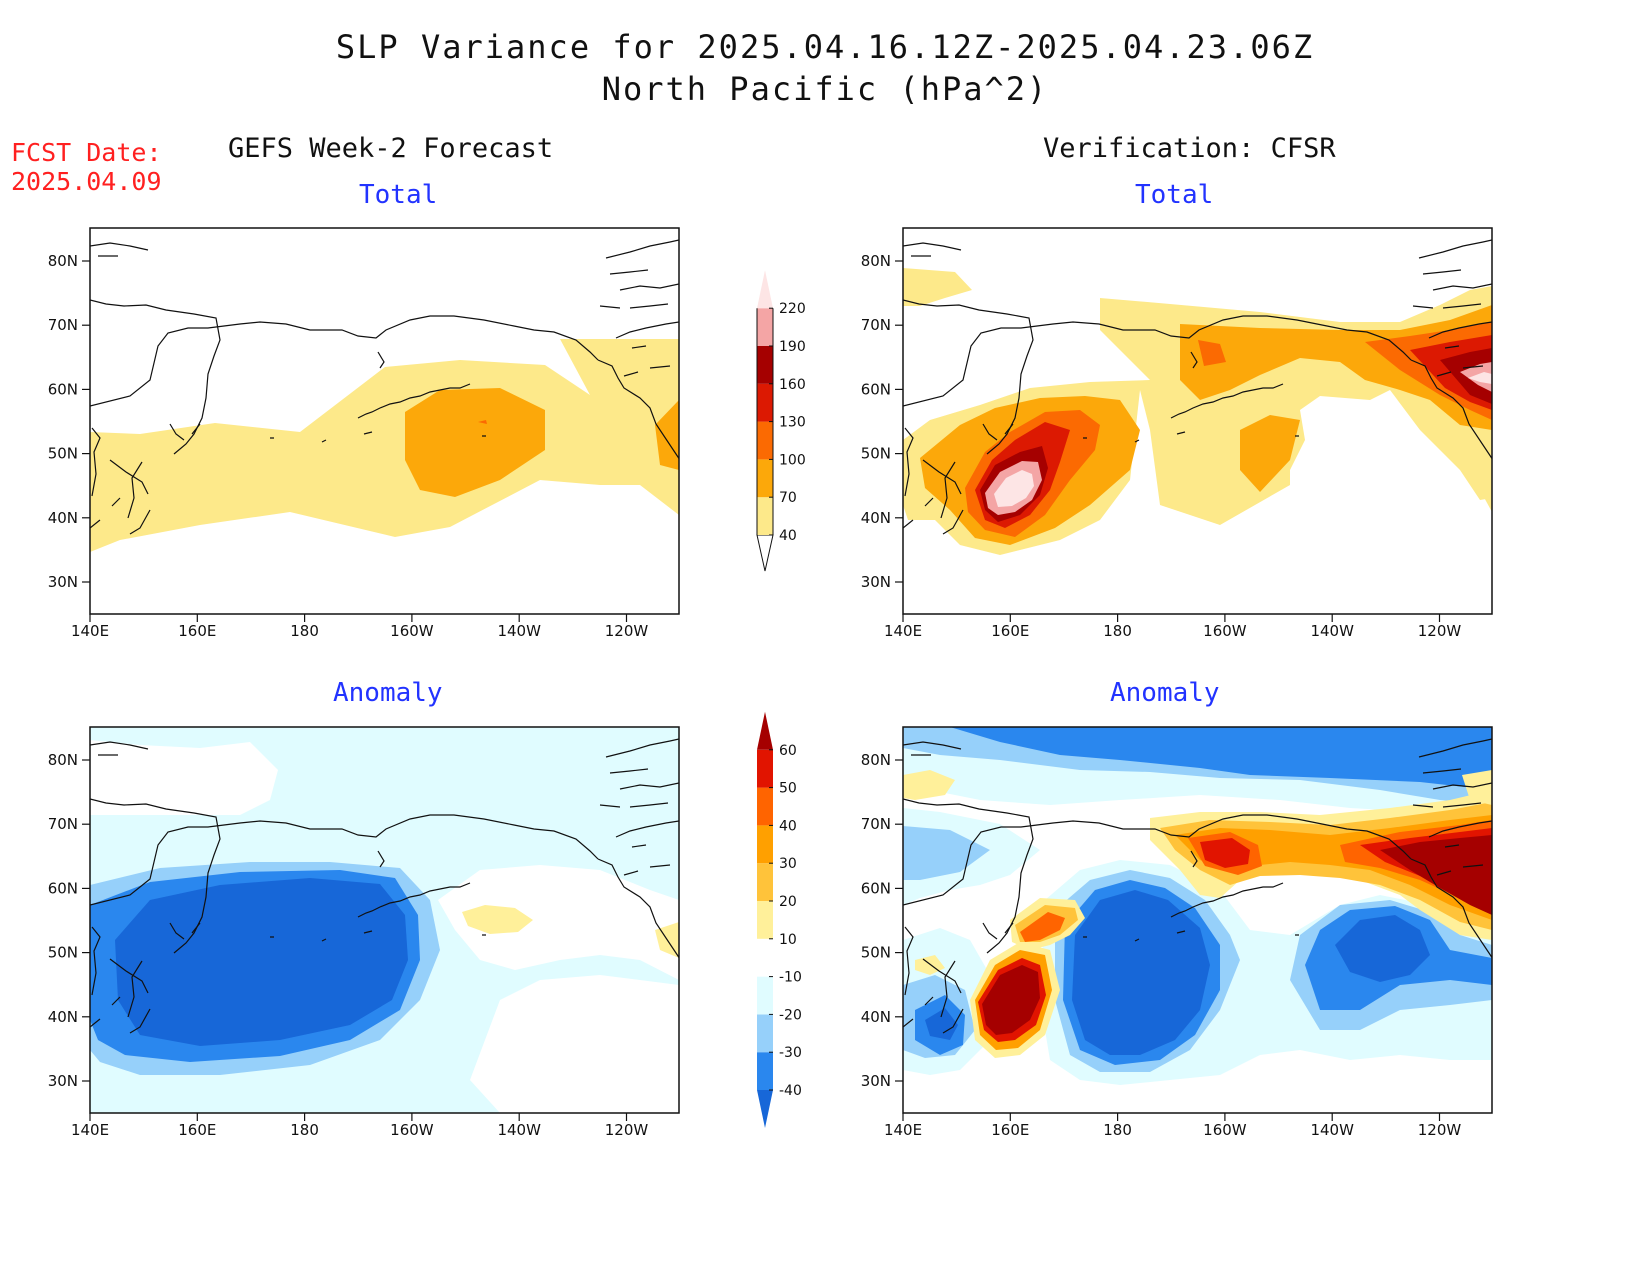  I want to click on colorbar-label: 70, so click(788, 498).